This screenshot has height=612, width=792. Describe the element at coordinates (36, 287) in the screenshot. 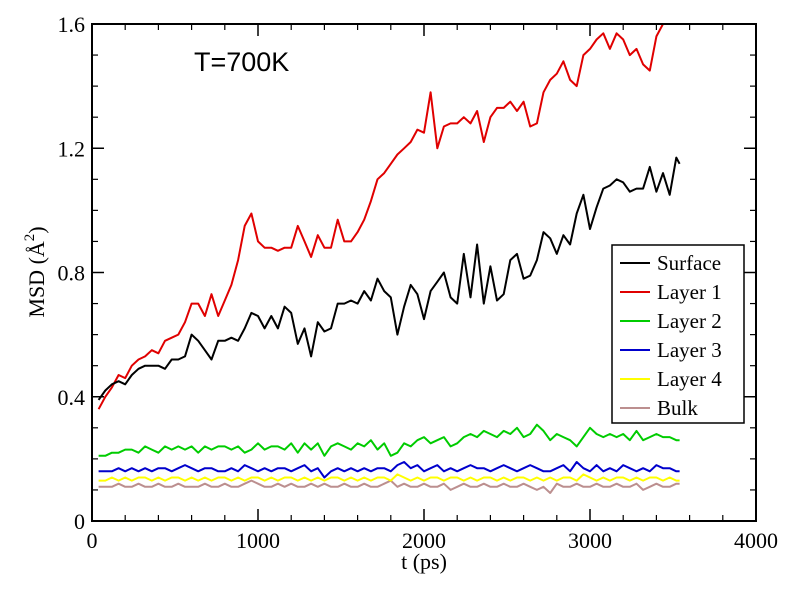

I see `y-axis-title-prefix: MSD (` at that location.